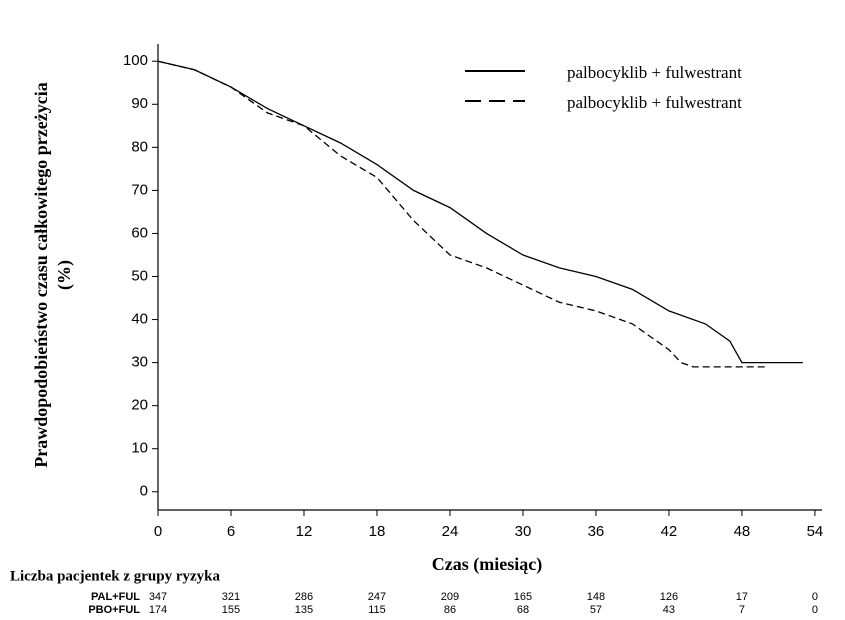  What do you see at coordinates (815, 531) in the screenshot?
I see `x-tick-label: 54` at bounding box center [815, 531].